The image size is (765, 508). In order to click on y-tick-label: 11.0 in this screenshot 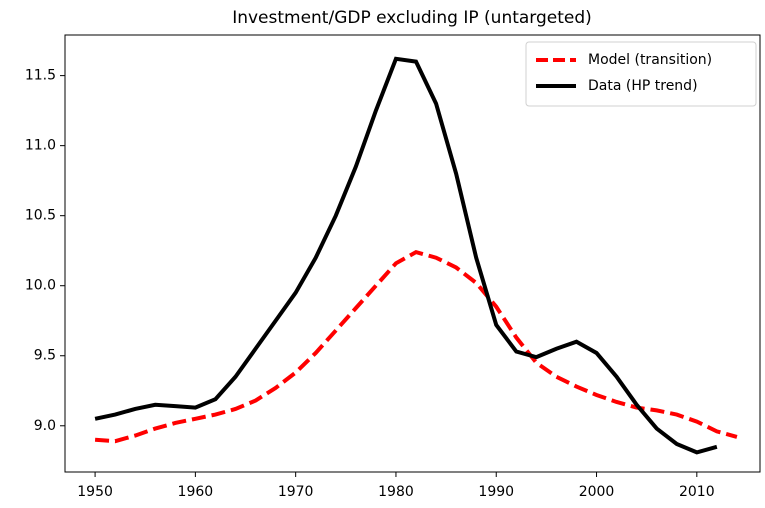, I will do `click(40, 146)`.